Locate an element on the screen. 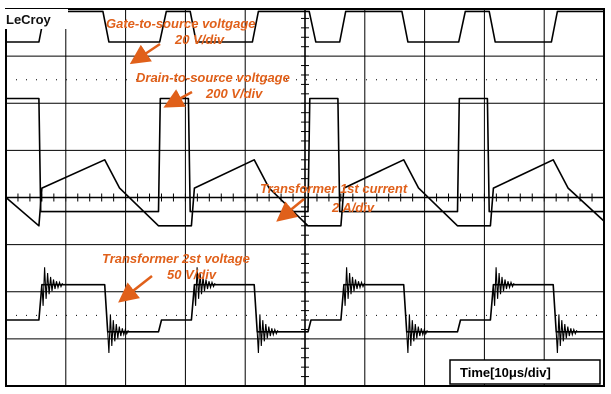 The image size is (611, 394). trace-secondary-voltage is located at coordinates (305, 308).